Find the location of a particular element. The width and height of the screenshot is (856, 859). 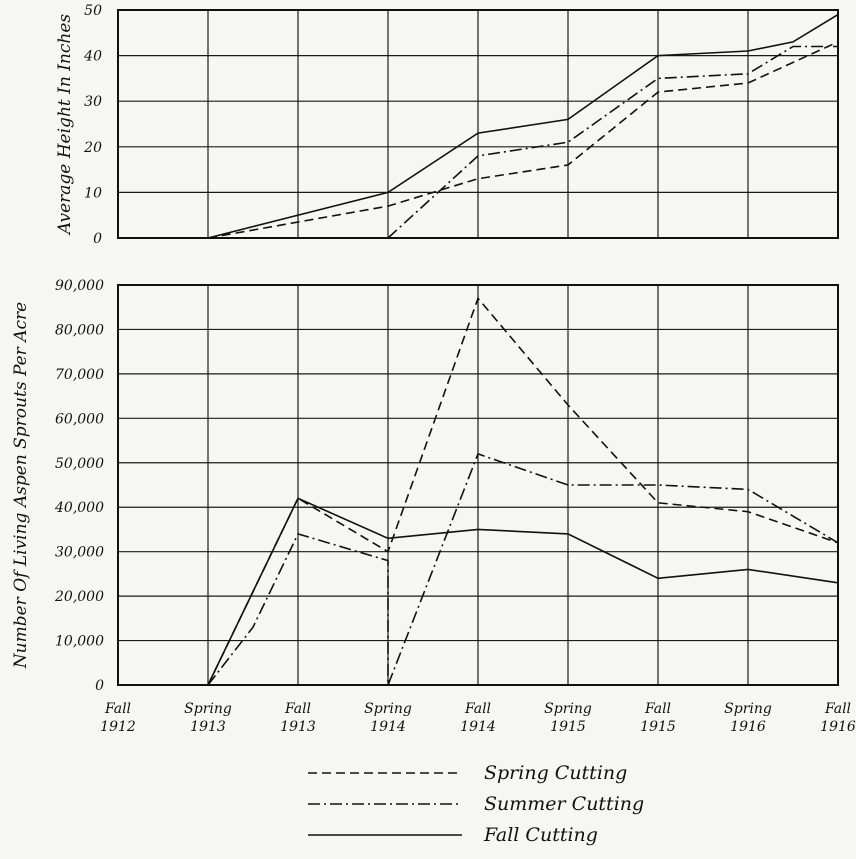

legend-label-spring-cutting: Spring Cutting is located at coordinates (555, 773).